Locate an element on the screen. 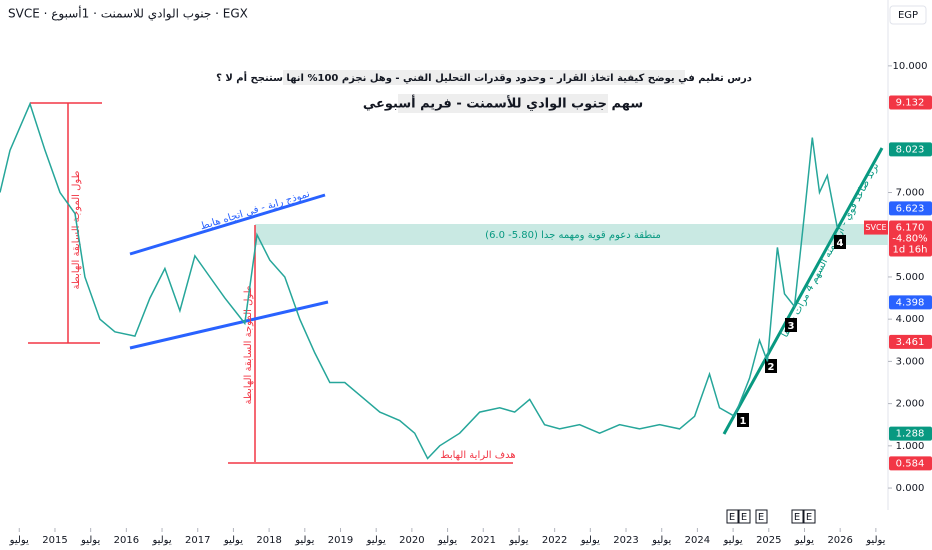  x-tick-label: 2019 is located at coordinates (340, 540).